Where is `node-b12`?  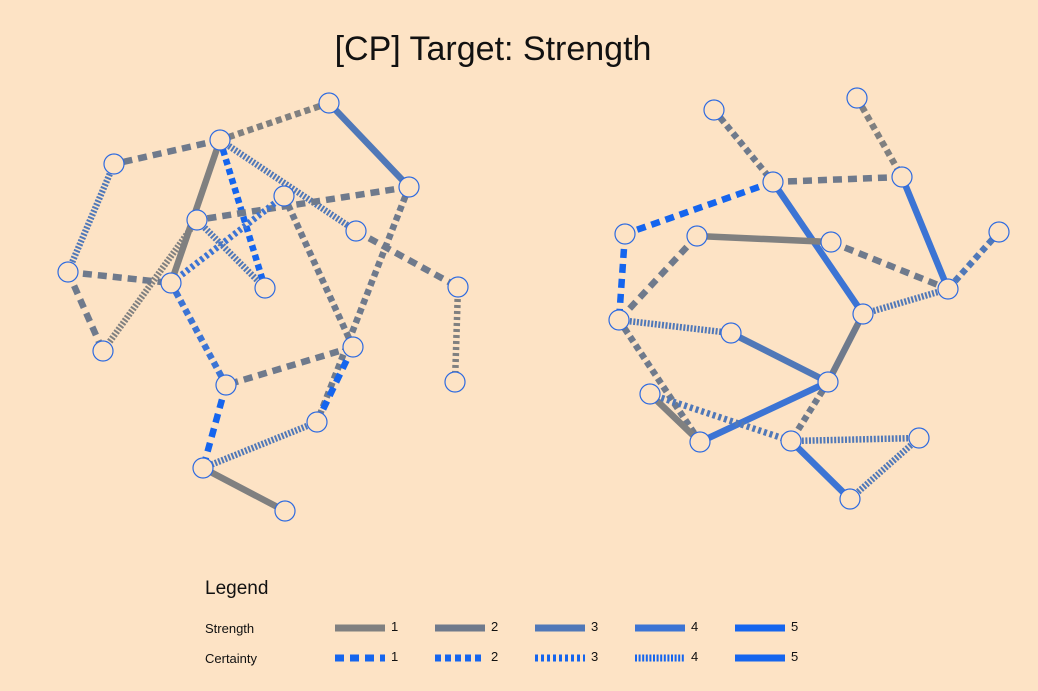
node-b12 is located at coordinates (731, 333).